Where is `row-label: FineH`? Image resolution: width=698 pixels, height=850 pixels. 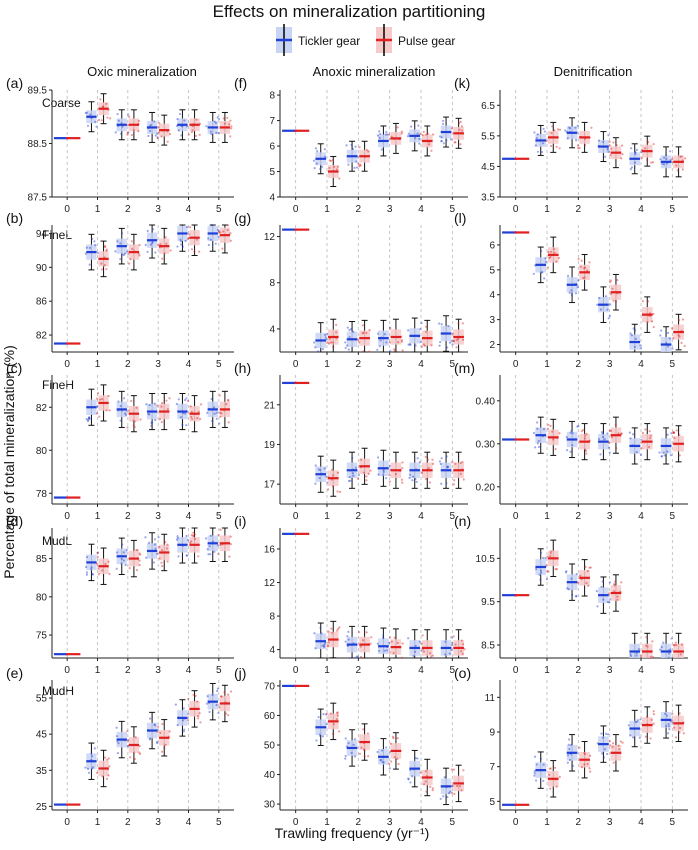
row-label: FineH is located at coordinates (58, 385).